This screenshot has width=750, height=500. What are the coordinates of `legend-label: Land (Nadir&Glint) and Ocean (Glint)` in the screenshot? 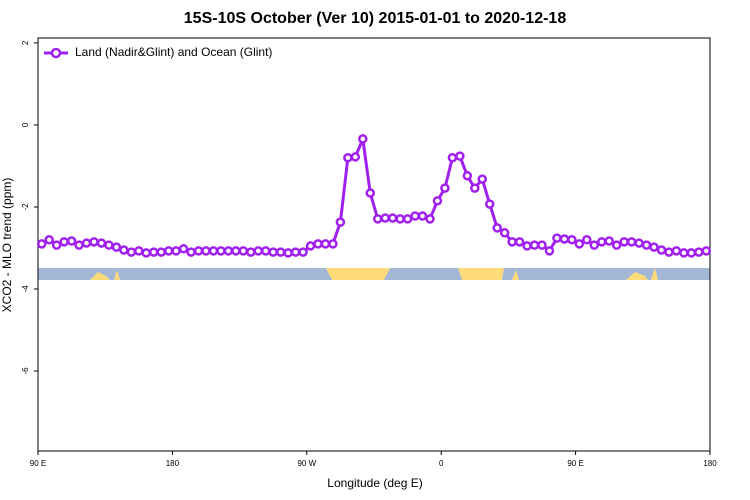 It's located at (173, 52).